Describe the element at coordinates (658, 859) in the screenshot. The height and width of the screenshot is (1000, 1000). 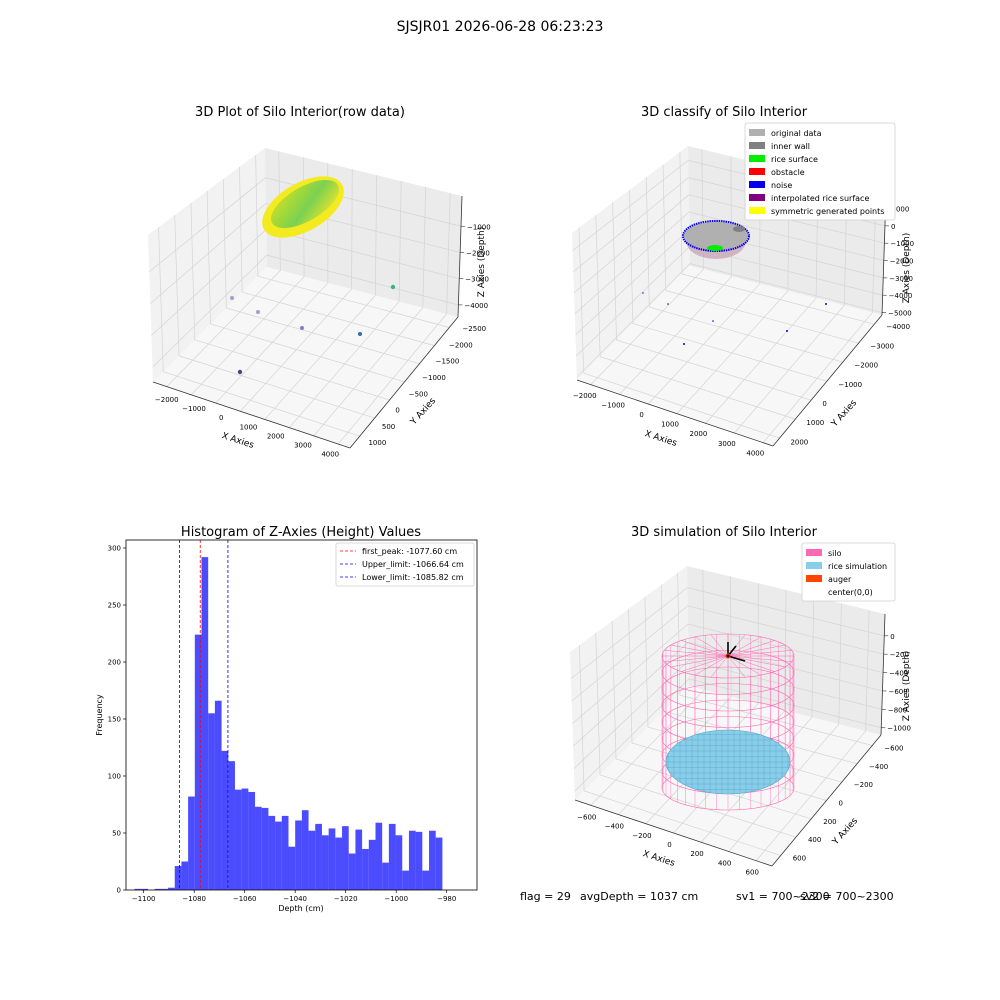
I see `simulation-plot-x-label: X Axies` at that location.